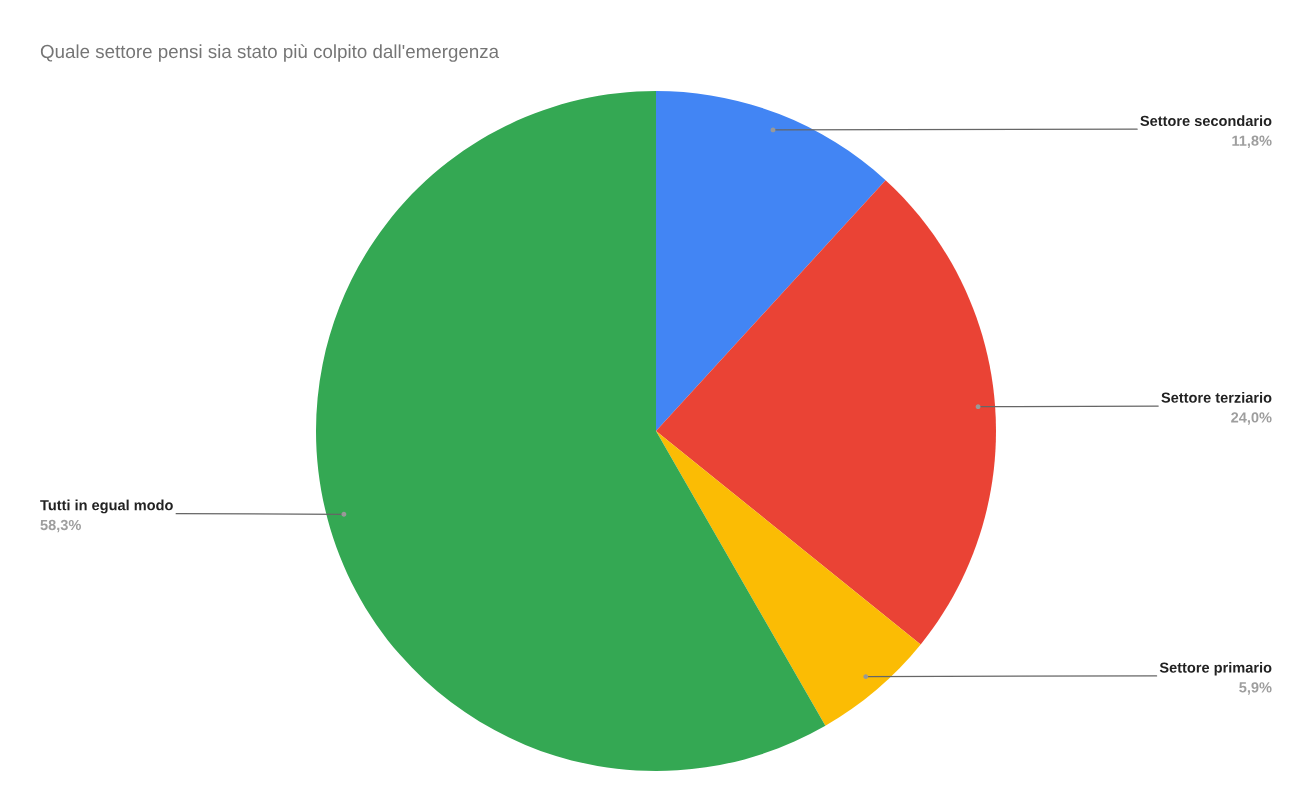 This screenshot has height=812, width=1313. Describe the element at coordinates (1255, 688) in the screenshot. I see `data-label: 5,9%` at that location.